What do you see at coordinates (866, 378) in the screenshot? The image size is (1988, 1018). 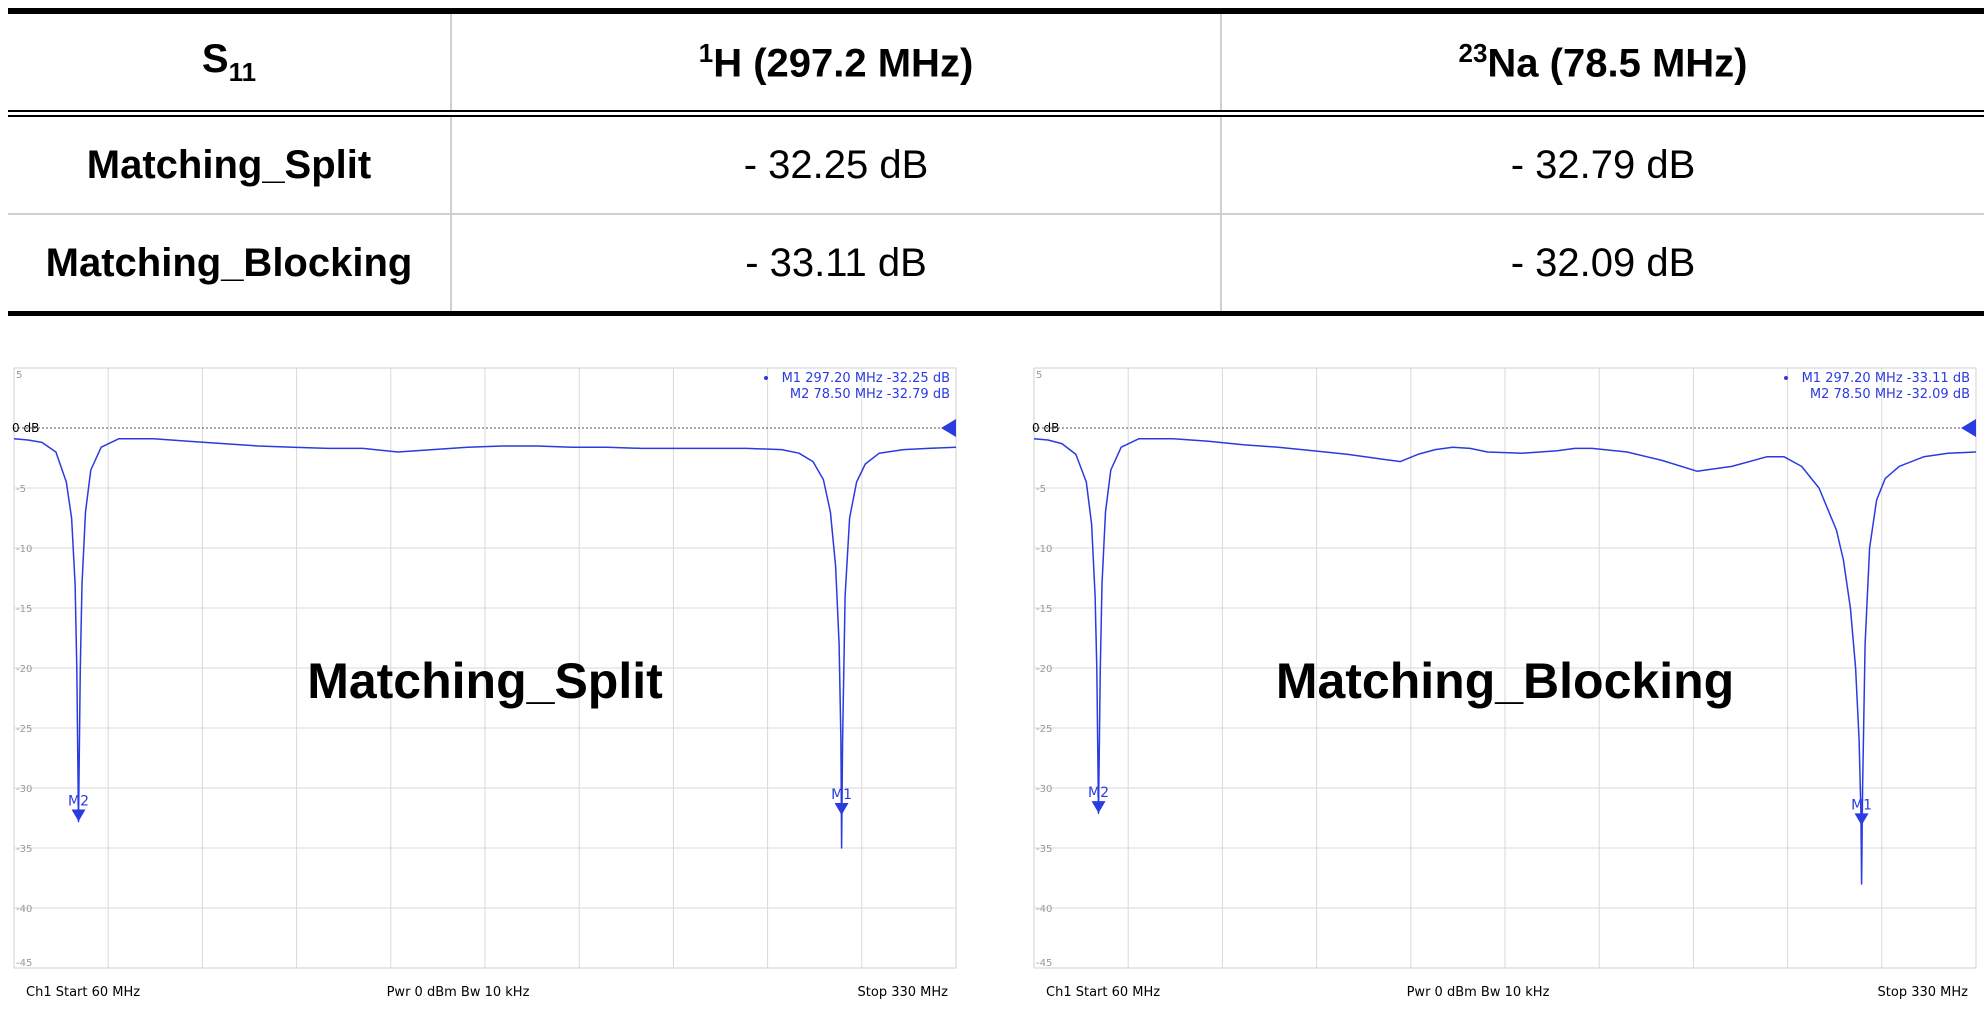 I see `marker-readout: M1 297.20 MHz -32.25 dB` at bounding box center [866, 378].